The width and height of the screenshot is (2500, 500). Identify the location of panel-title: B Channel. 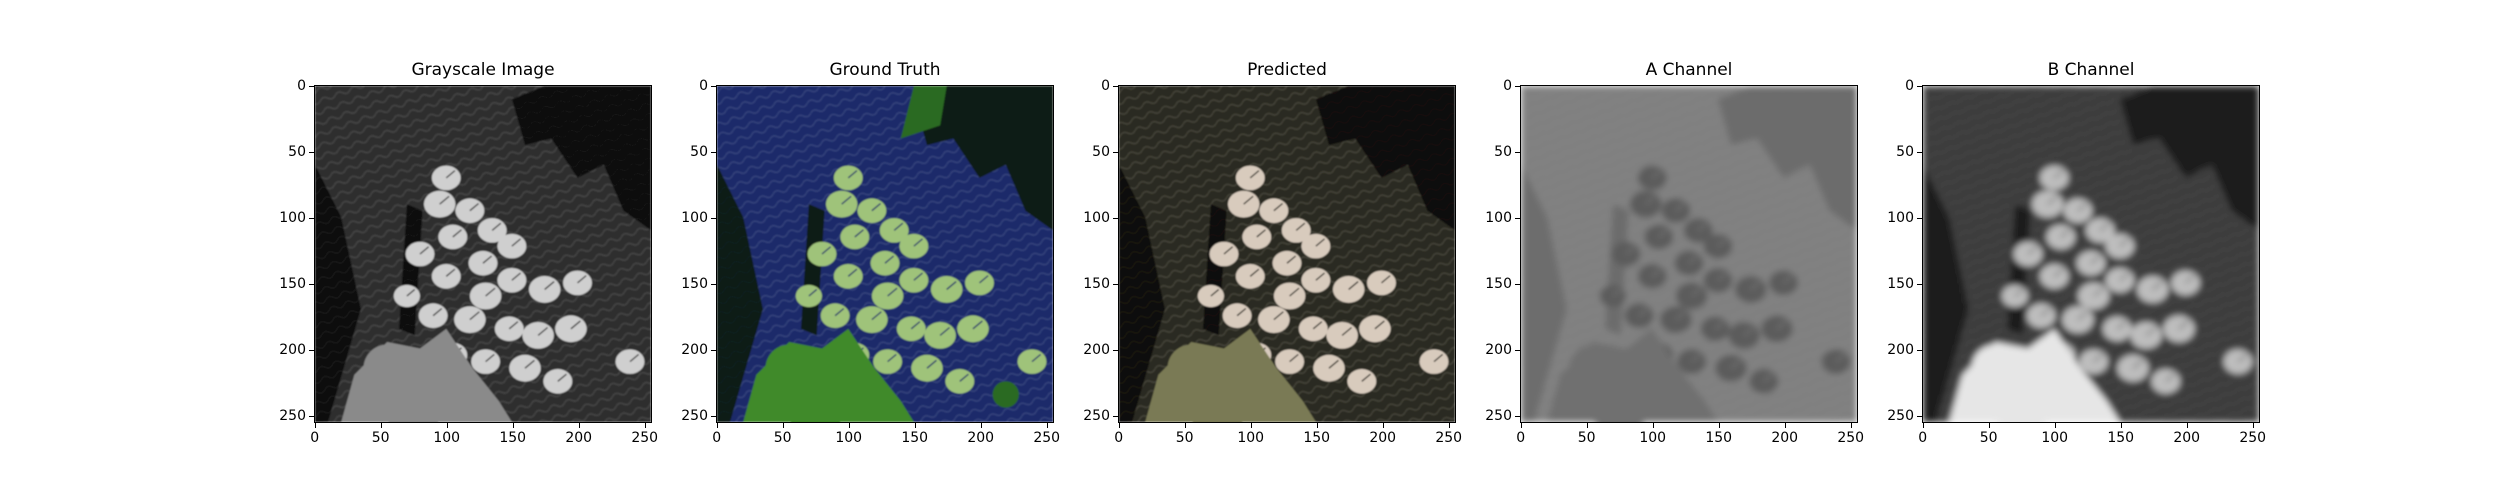
(2091, 70).